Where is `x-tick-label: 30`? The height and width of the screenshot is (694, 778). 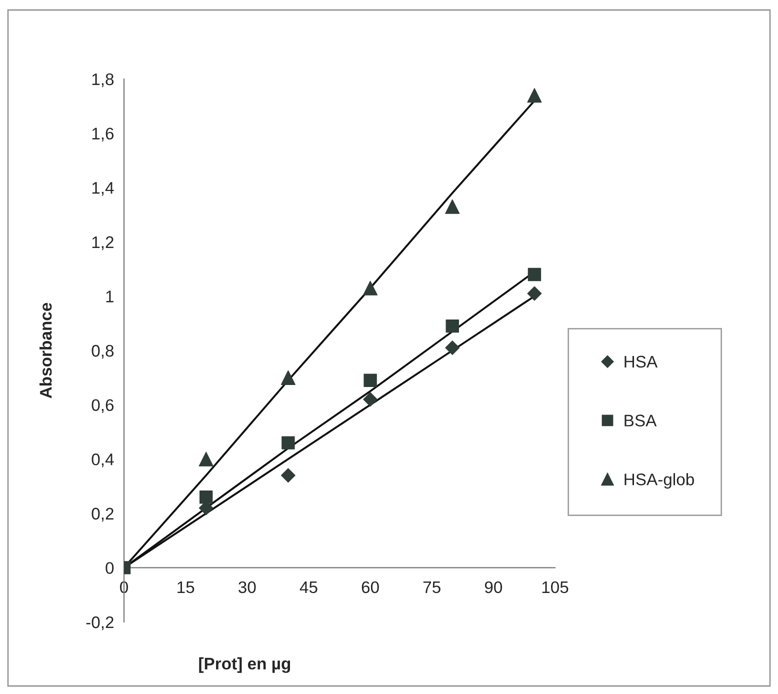 x-tick-label: 30 is located at coordinates (247, 587).